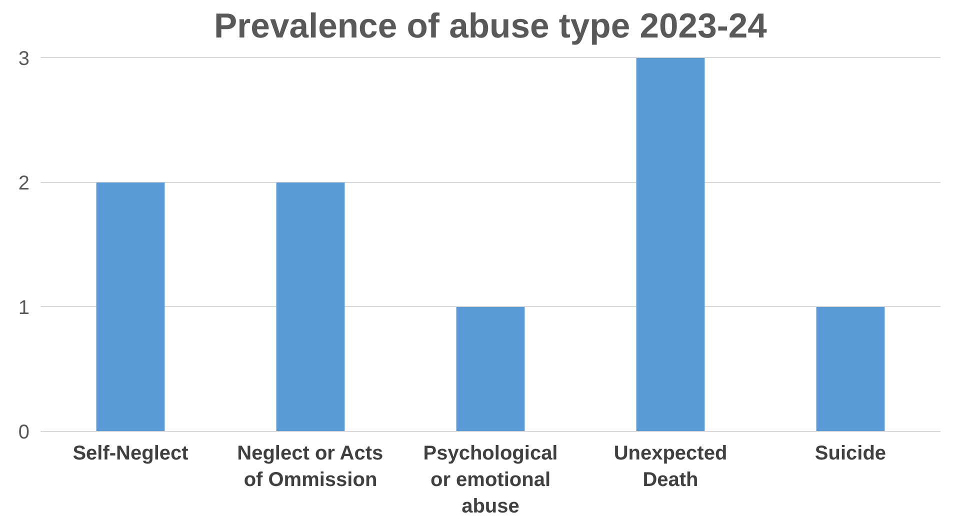 The height and width of the screenshot is (530, 970). Describe the element at coordinates (850, 453) in the screenshot. I see `x-tick-label: Suicide` at that location.